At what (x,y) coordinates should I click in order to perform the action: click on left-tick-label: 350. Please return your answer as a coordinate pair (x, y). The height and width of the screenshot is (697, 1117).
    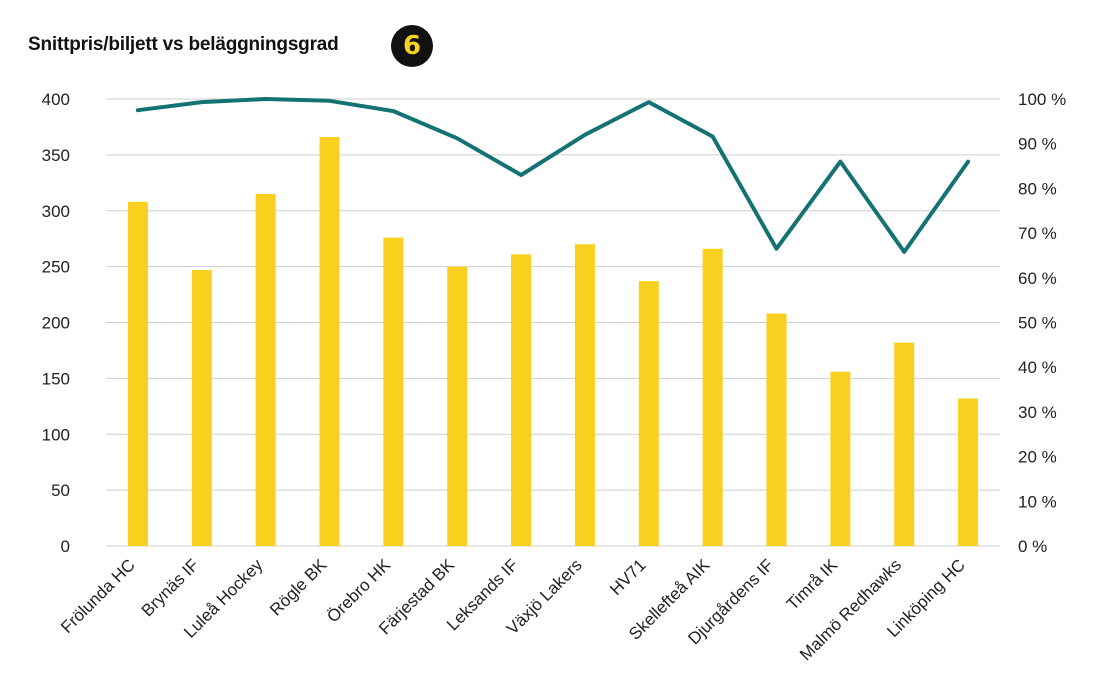
    Looking at the image, I should click on (56, 155).